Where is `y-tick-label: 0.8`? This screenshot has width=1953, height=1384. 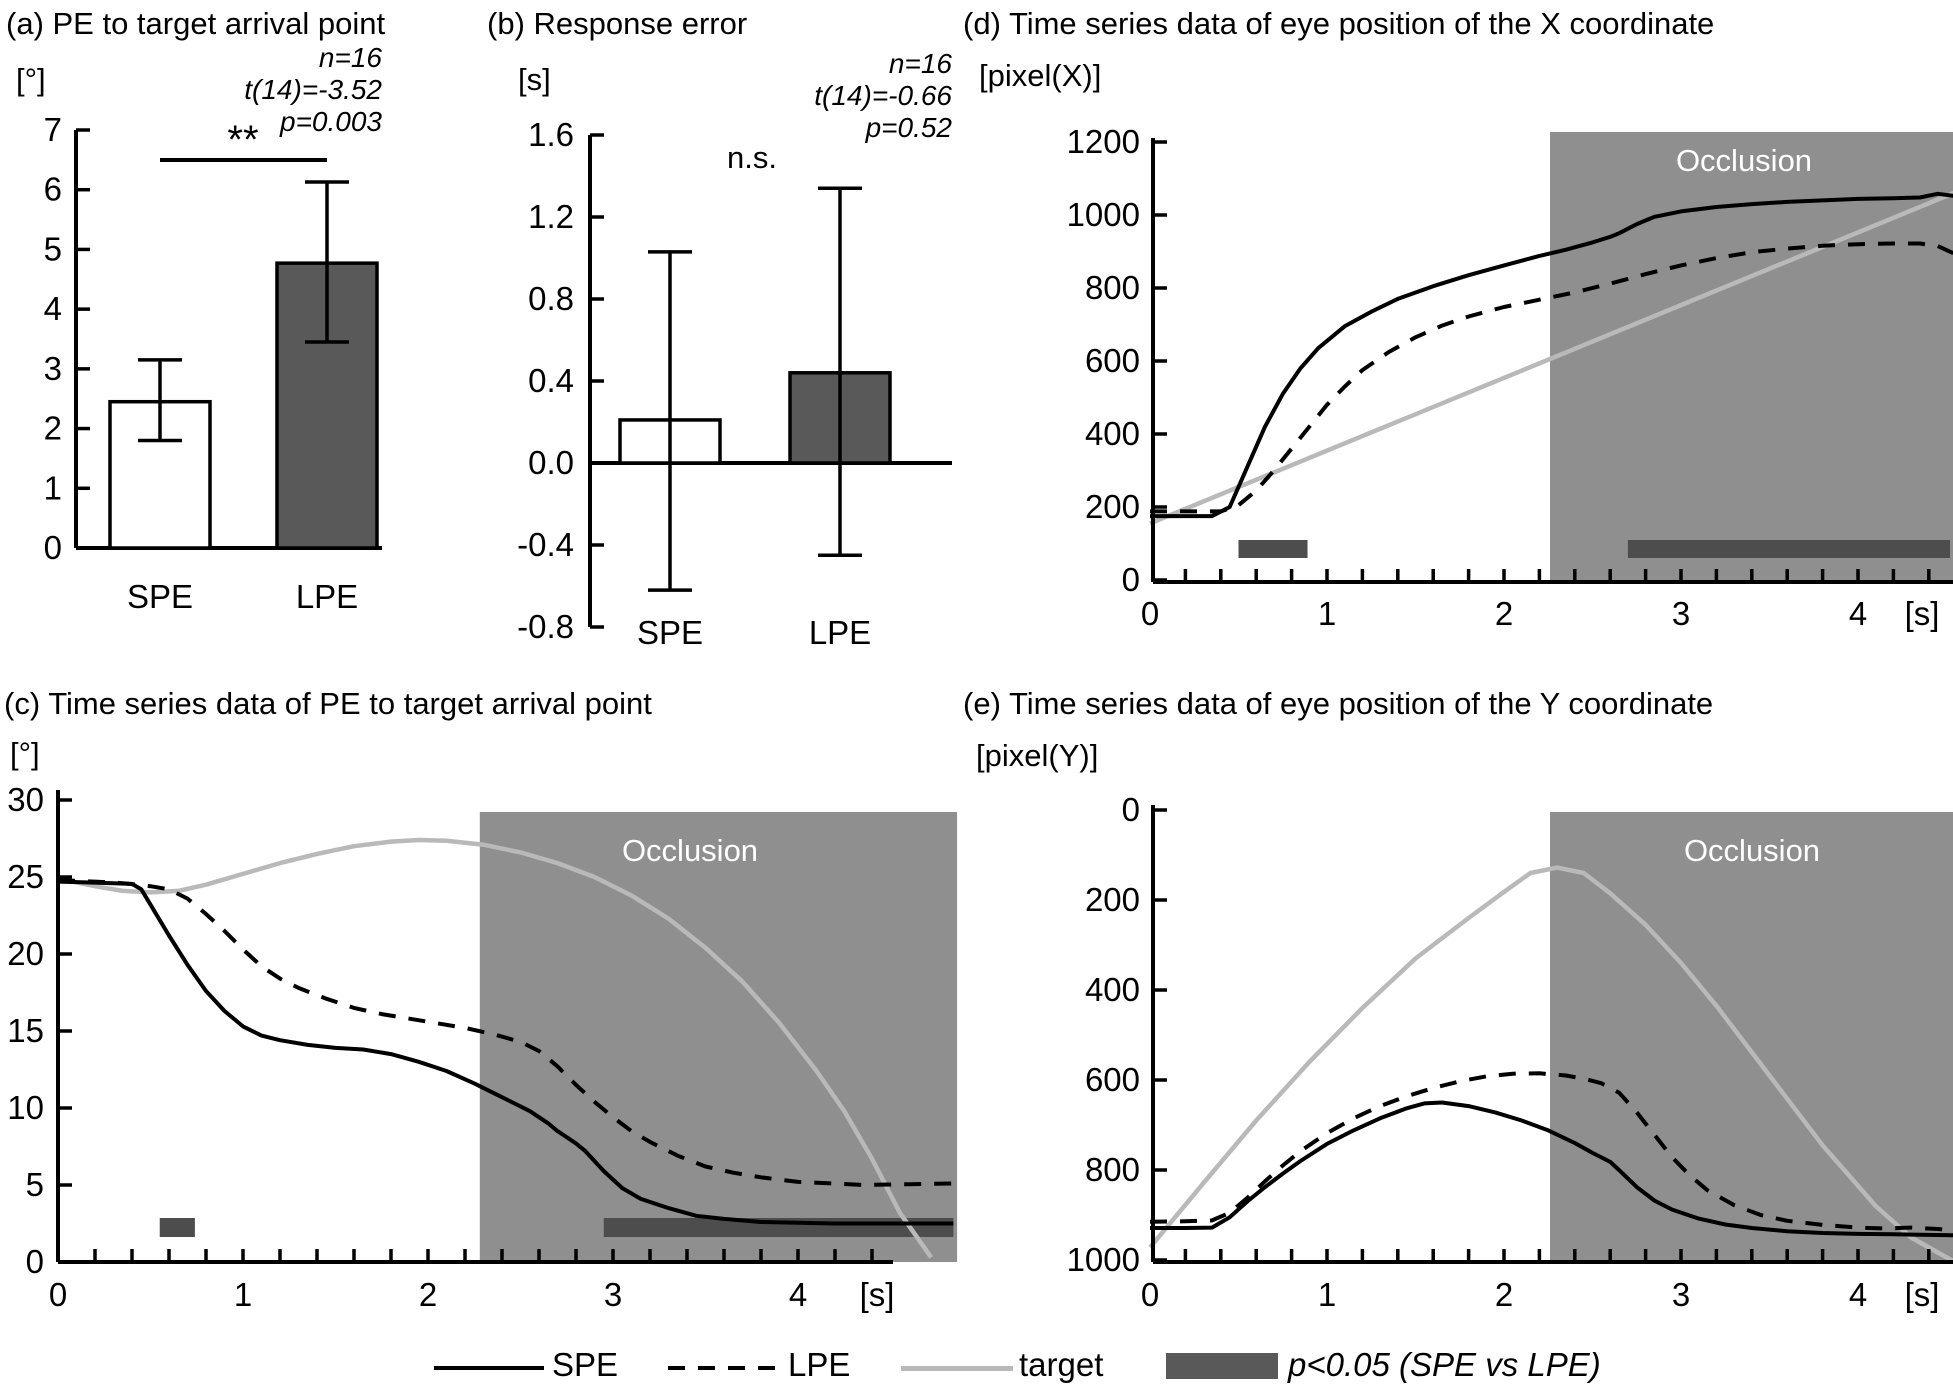
y-tick-label: 0.8 is located at coordinates (551, 298).